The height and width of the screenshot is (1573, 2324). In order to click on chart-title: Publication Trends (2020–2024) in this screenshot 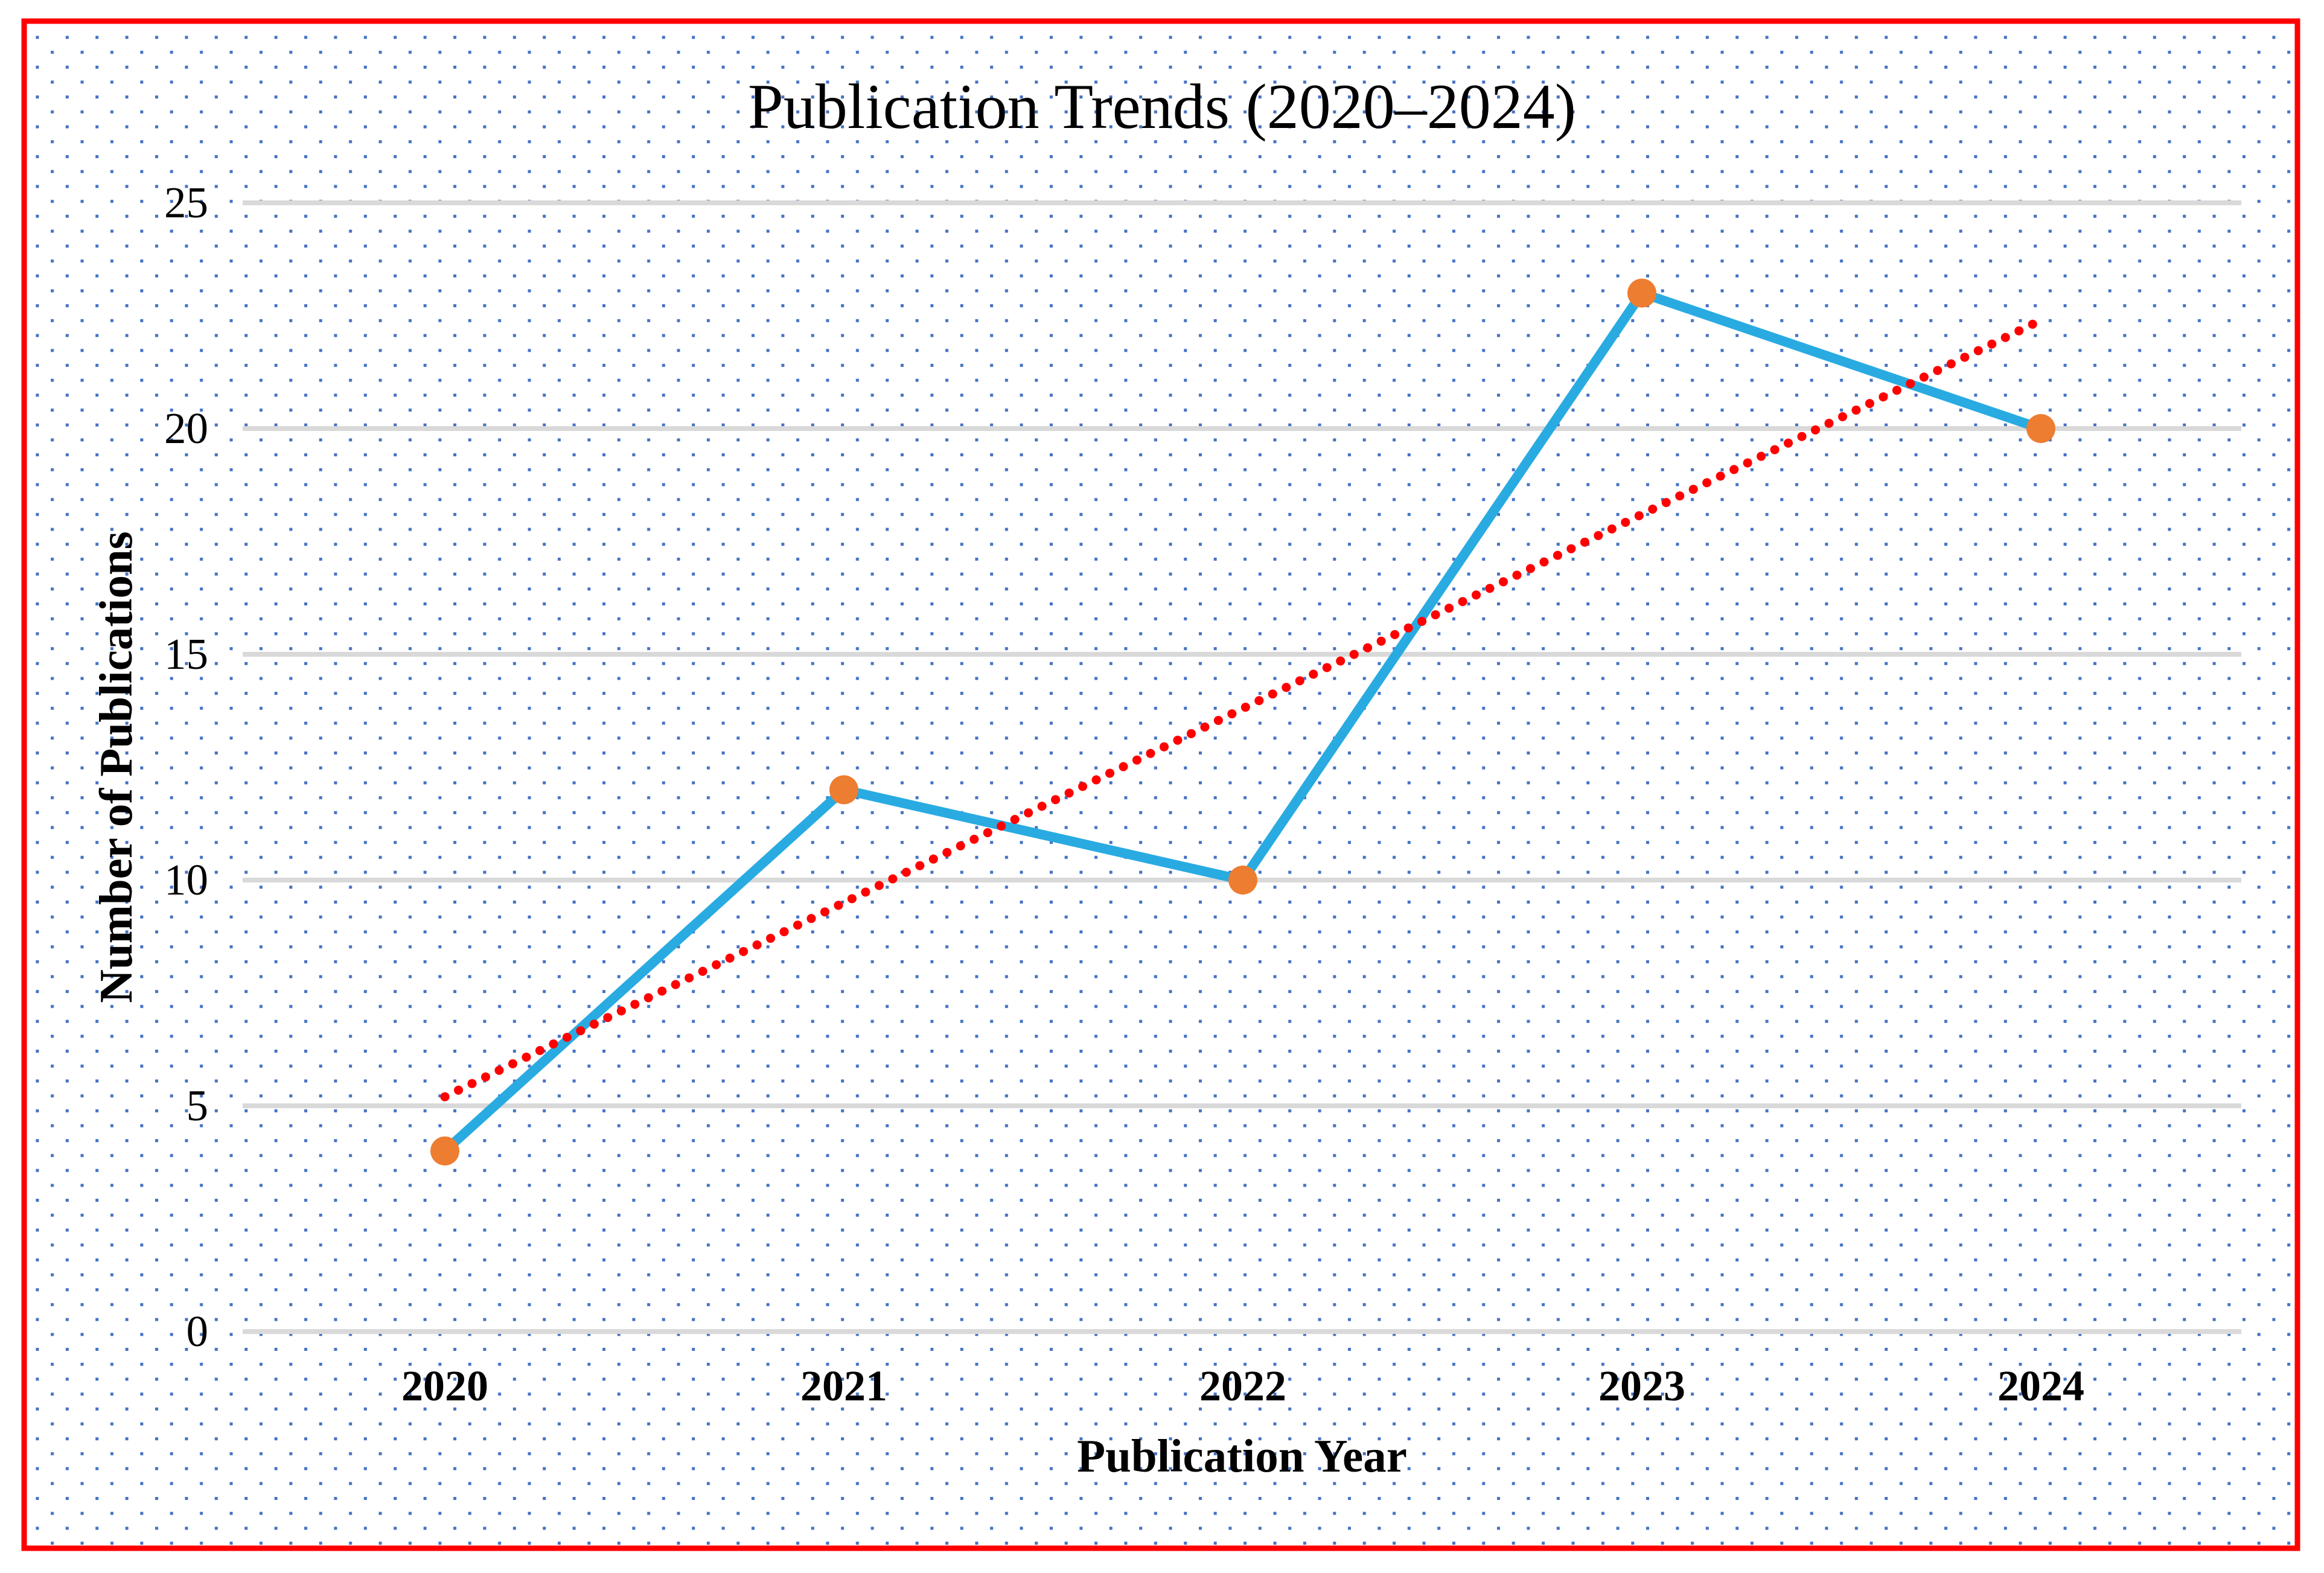, I will do `click(1162, 106)`.